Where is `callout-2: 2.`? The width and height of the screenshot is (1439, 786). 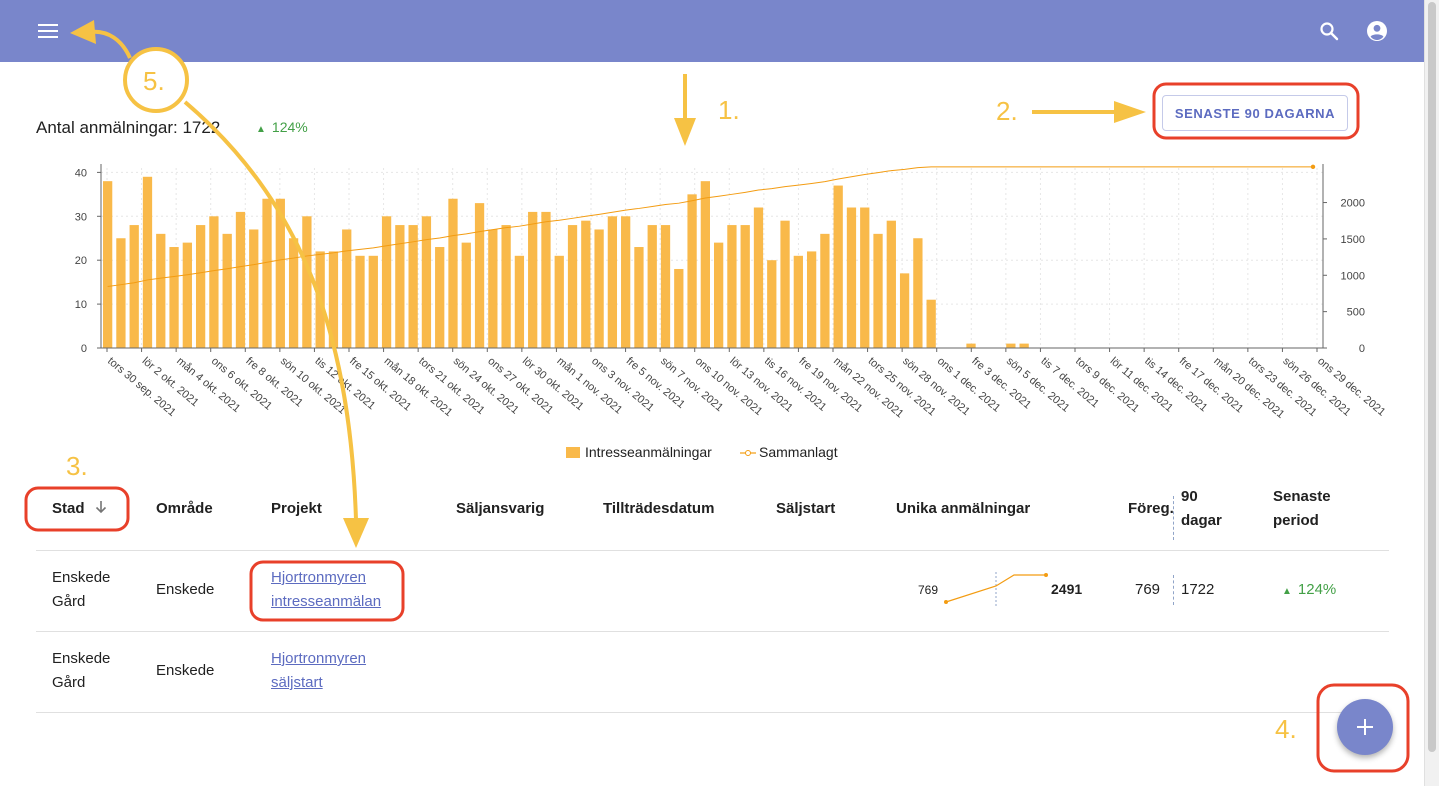 callout-2: 2. is located at coordinates (1007, 111).